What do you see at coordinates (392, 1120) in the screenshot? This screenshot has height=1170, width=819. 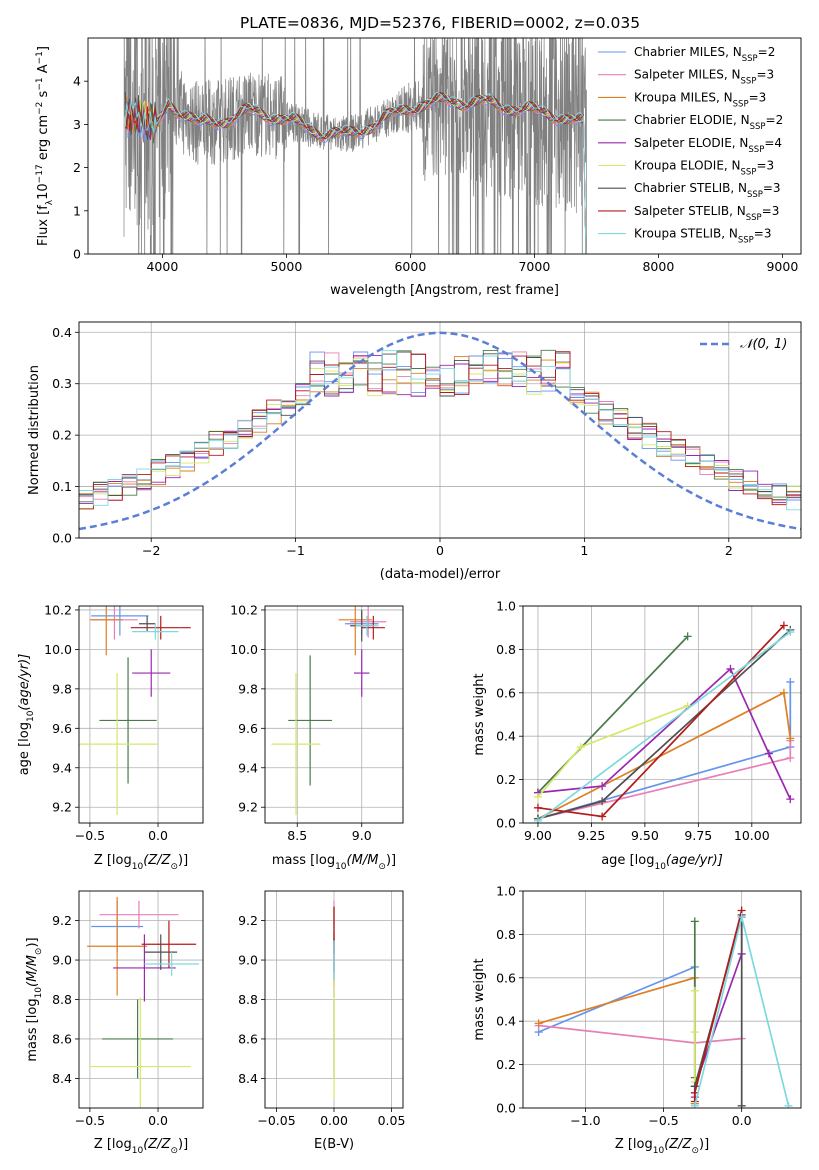 I see `x-tick-label: 0.05` at bounding box center [392, 1120].